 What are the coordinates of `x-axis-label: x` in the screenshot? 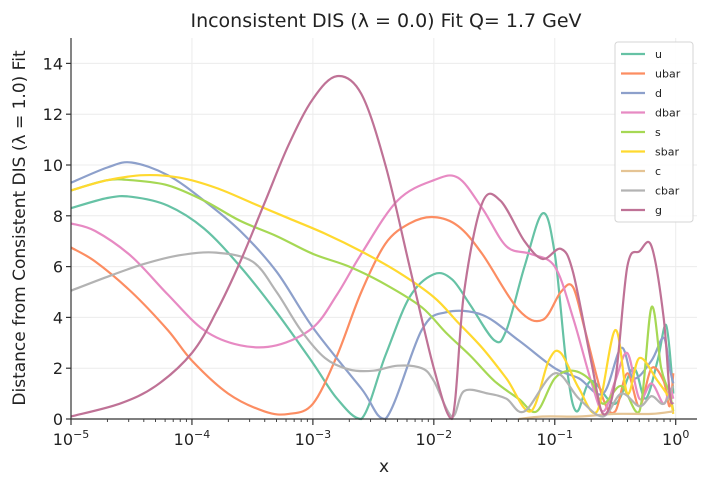 It's located at (384, 467).